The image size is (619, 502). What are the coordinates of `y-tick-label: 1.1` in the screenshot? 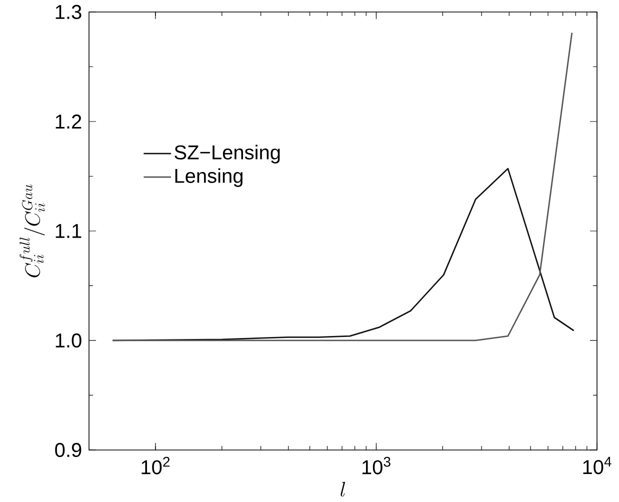 It's located at (69, 231).